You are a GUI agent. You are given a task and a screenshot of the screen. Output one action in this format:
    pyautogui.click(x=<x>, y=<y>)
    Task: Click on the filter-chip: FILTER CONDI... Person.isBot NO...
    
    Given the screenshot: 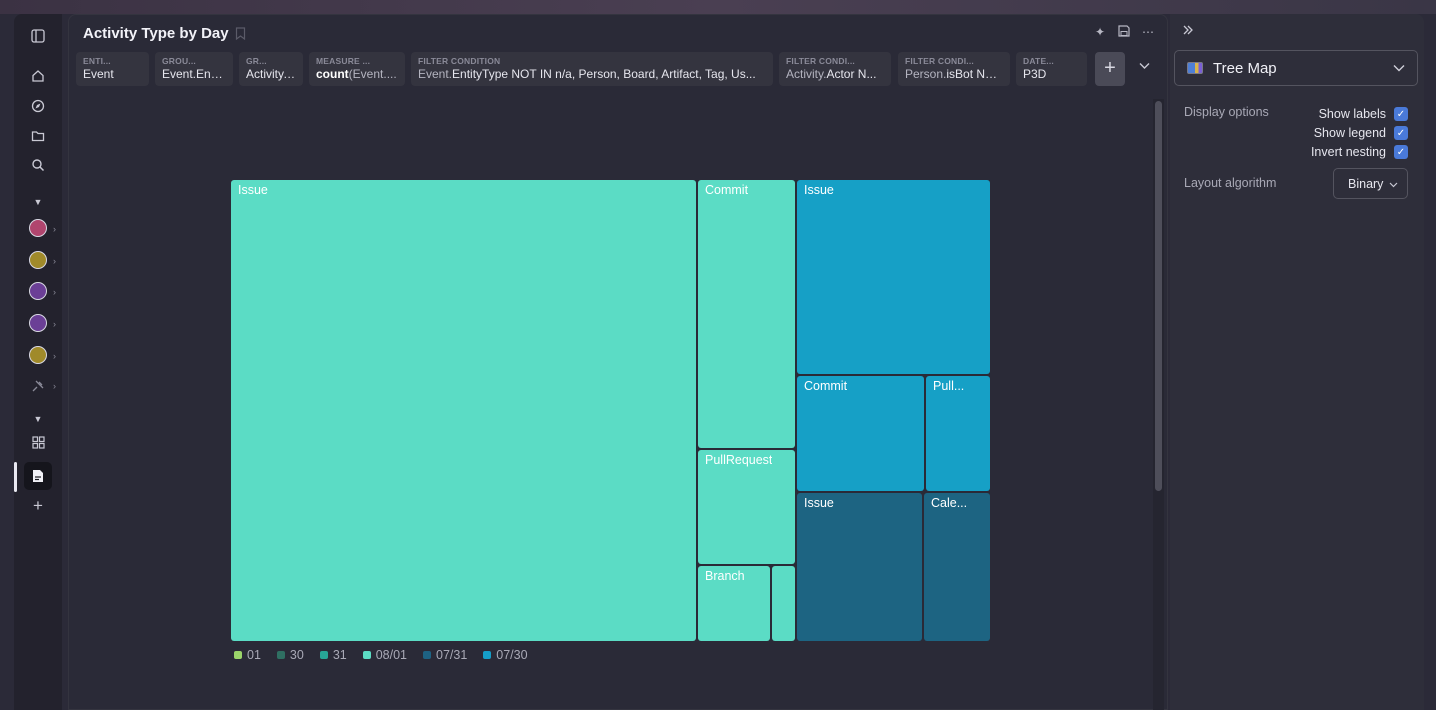 What is the action you would take?
    pyautogui.click(x=954, y=69)
    